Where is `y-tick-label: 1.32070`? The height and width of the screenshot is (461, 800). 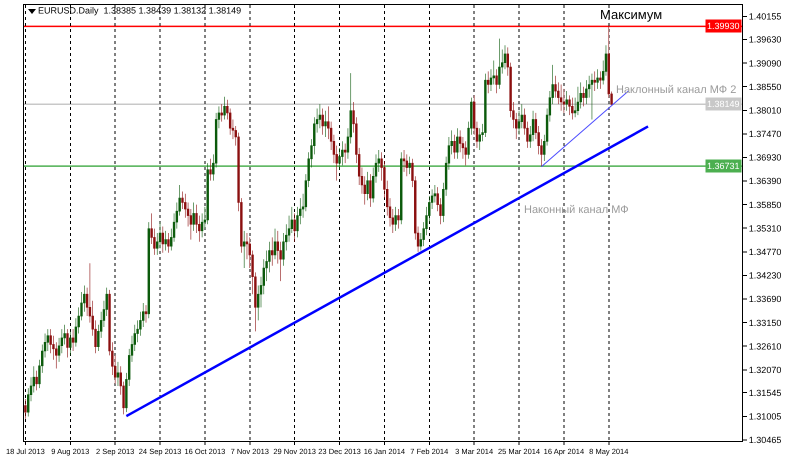
y-tick-label: 1.32070 is located at coordinates (765, 369).